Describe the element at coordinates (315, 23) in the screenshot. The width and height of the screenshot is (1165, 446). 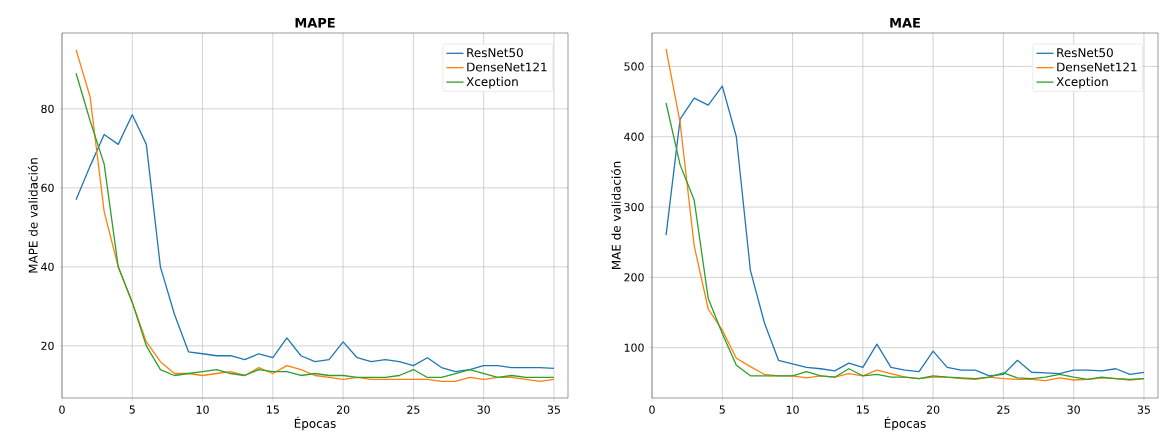
I see `chart-title: MAPE` at that location.